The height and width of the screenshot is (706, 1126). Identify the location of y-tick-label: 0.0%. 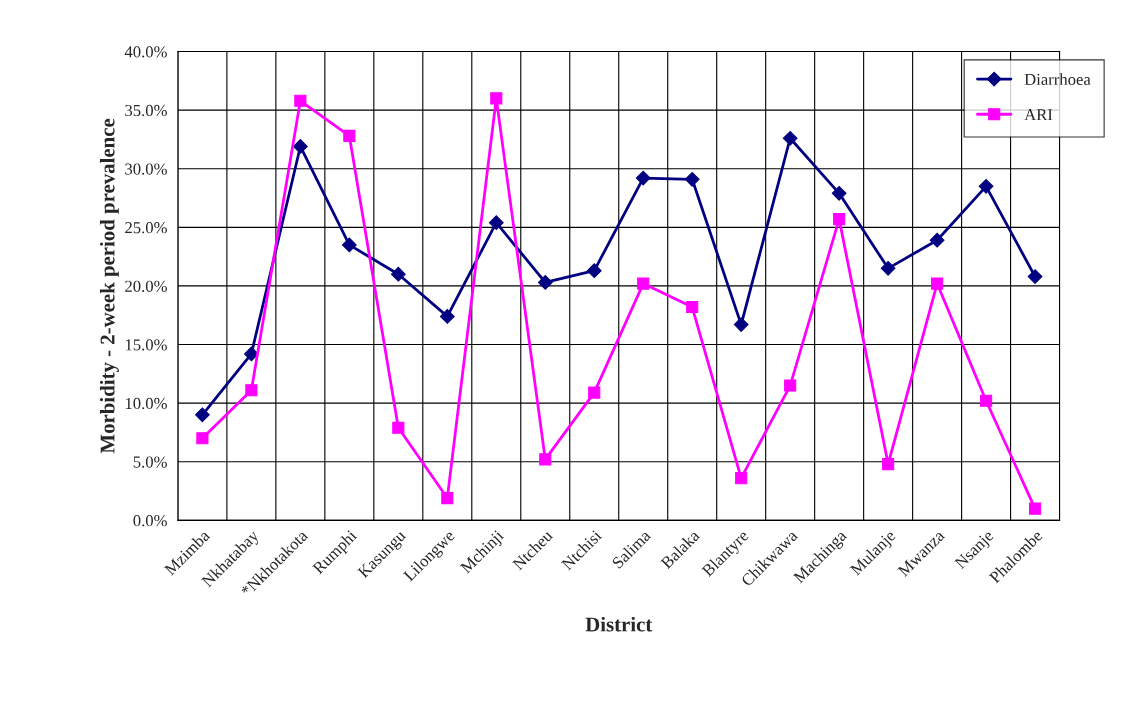
(150, 521).